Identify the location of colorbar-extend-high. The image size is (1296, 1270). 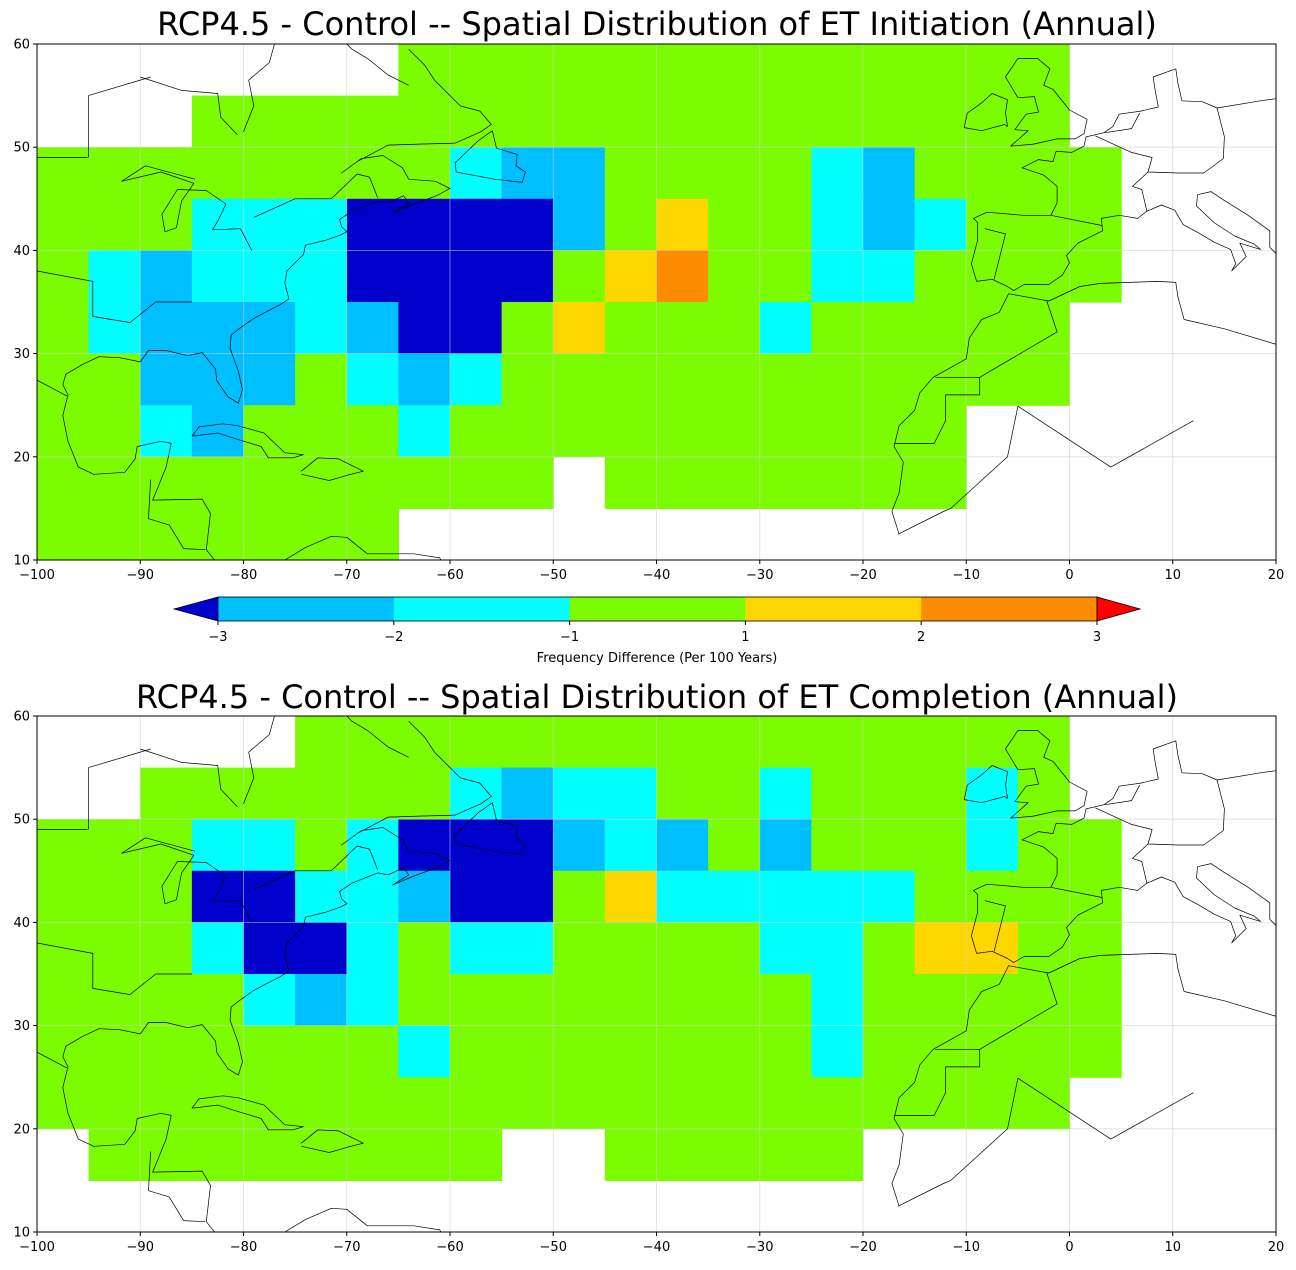
(1119, 609).